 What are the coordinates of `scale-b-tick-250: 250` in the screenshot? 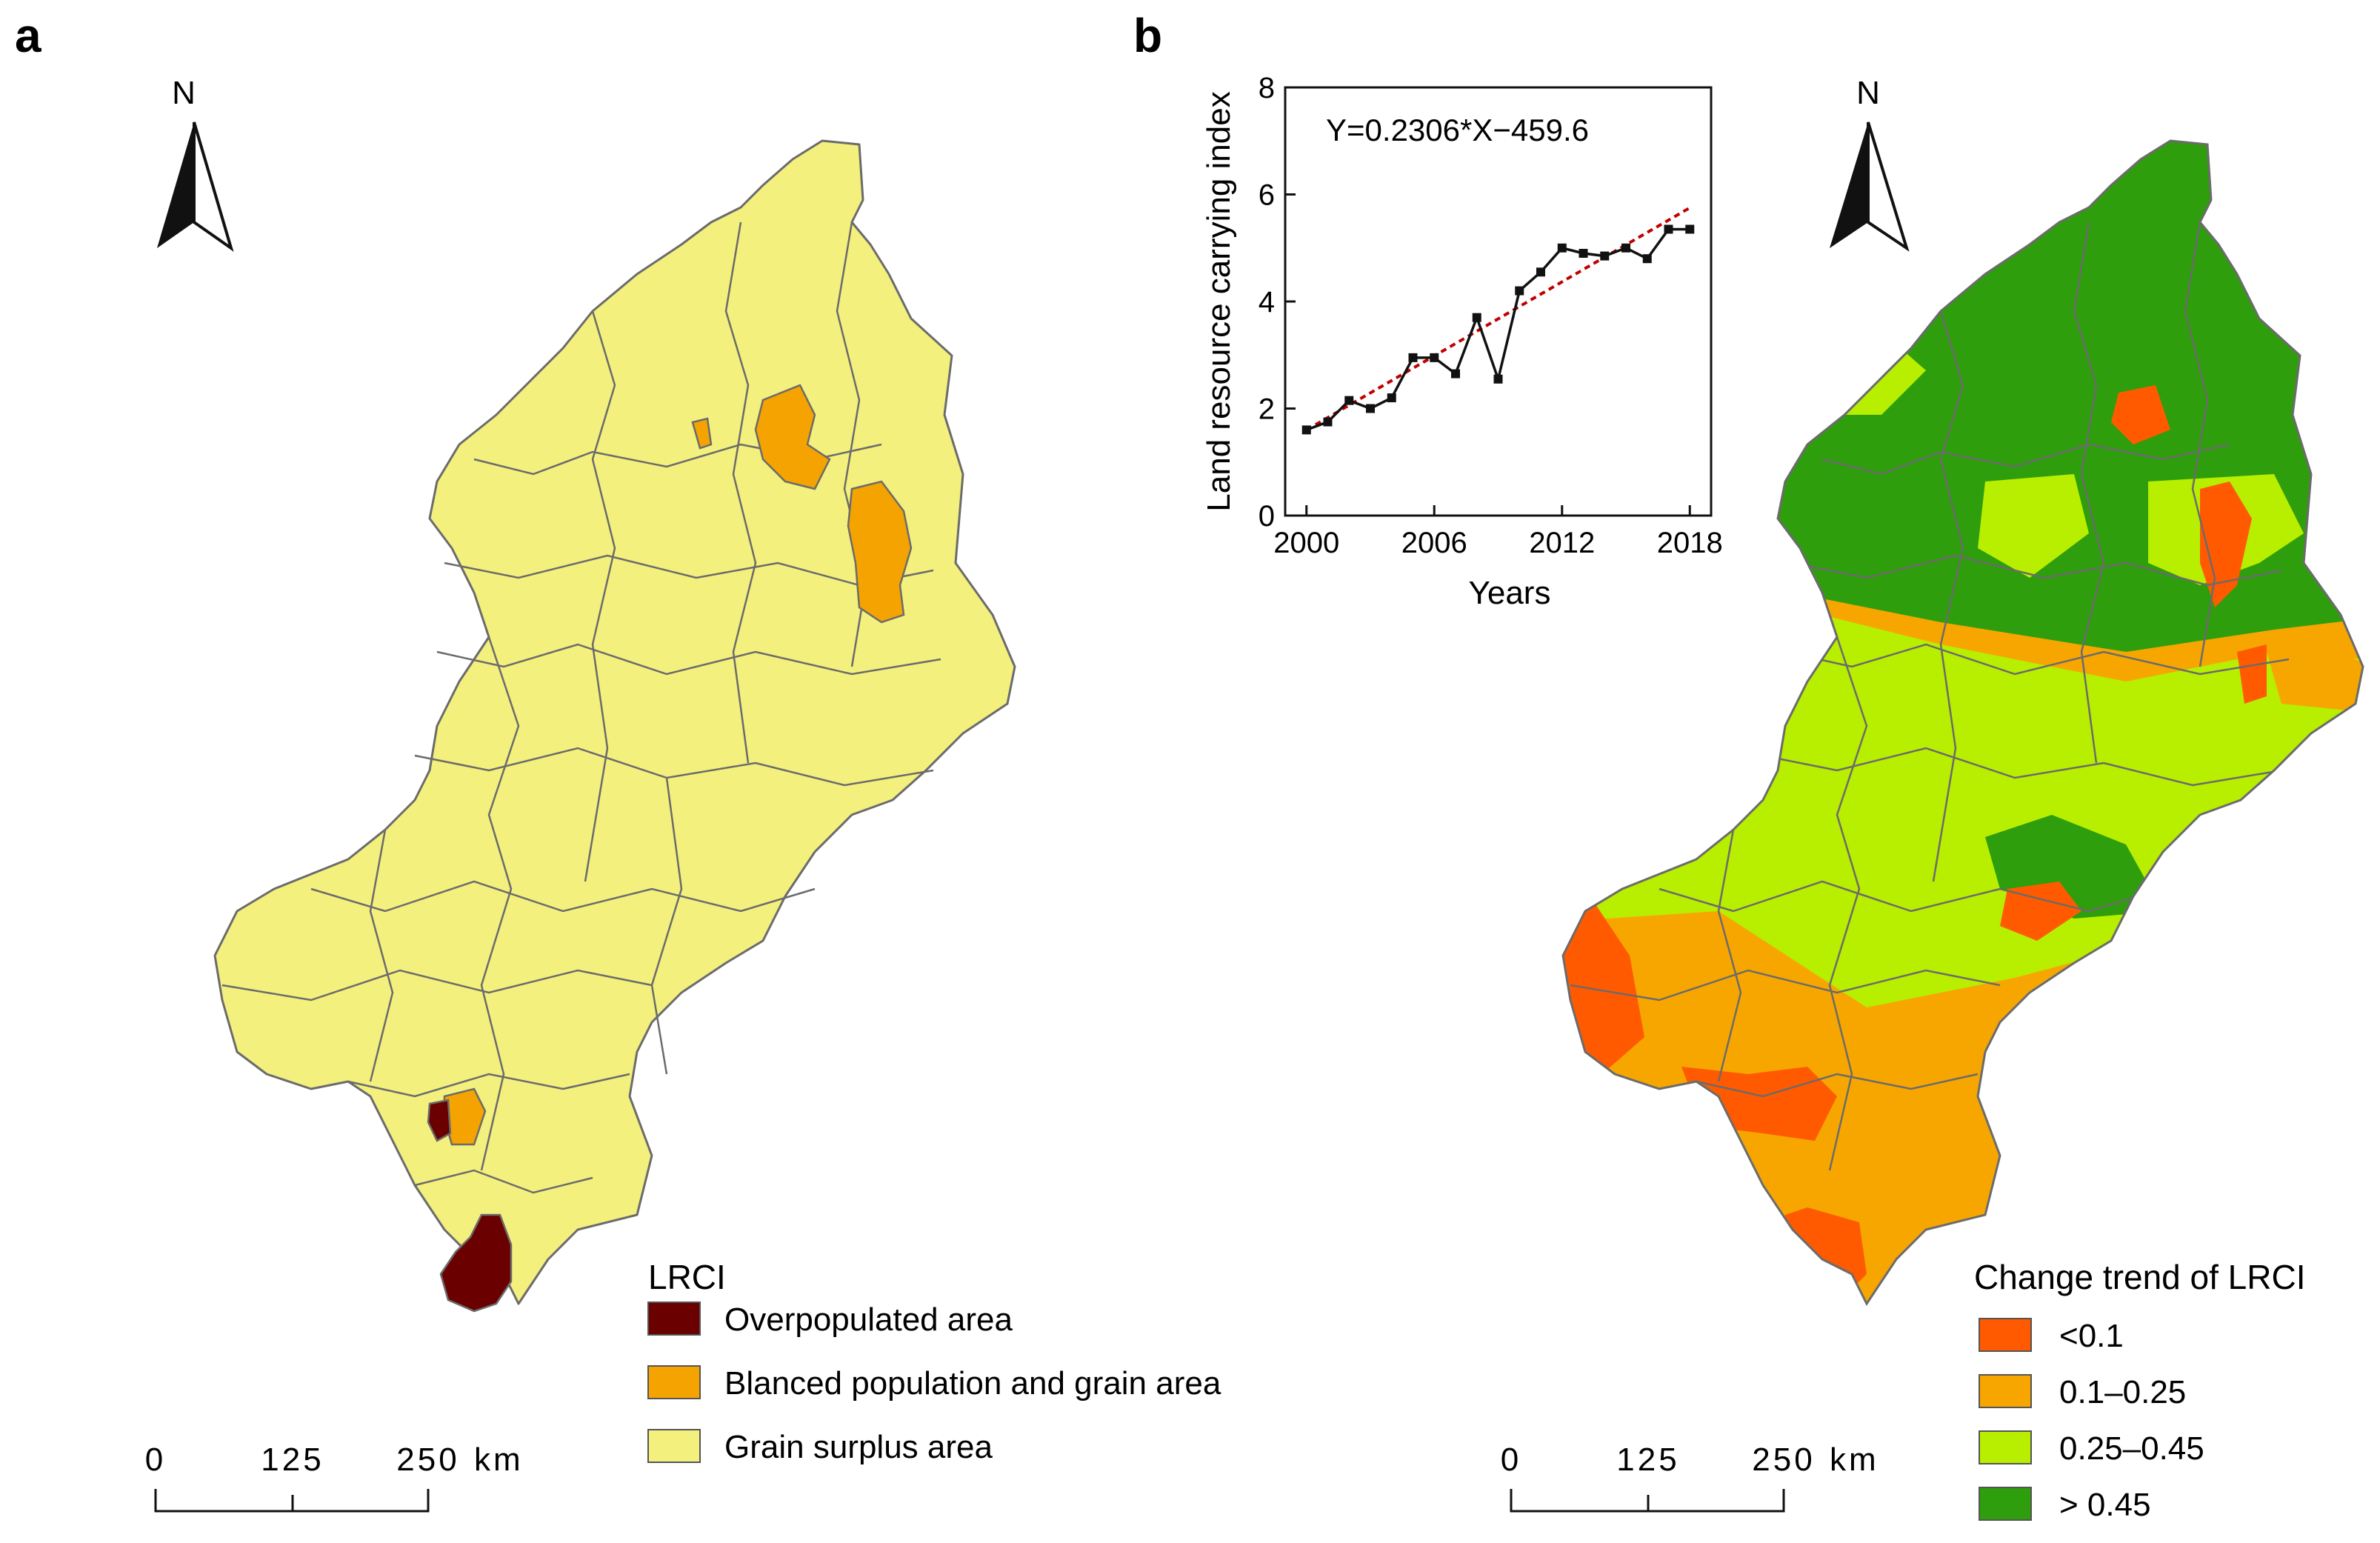 It's located at (1784, 1460).